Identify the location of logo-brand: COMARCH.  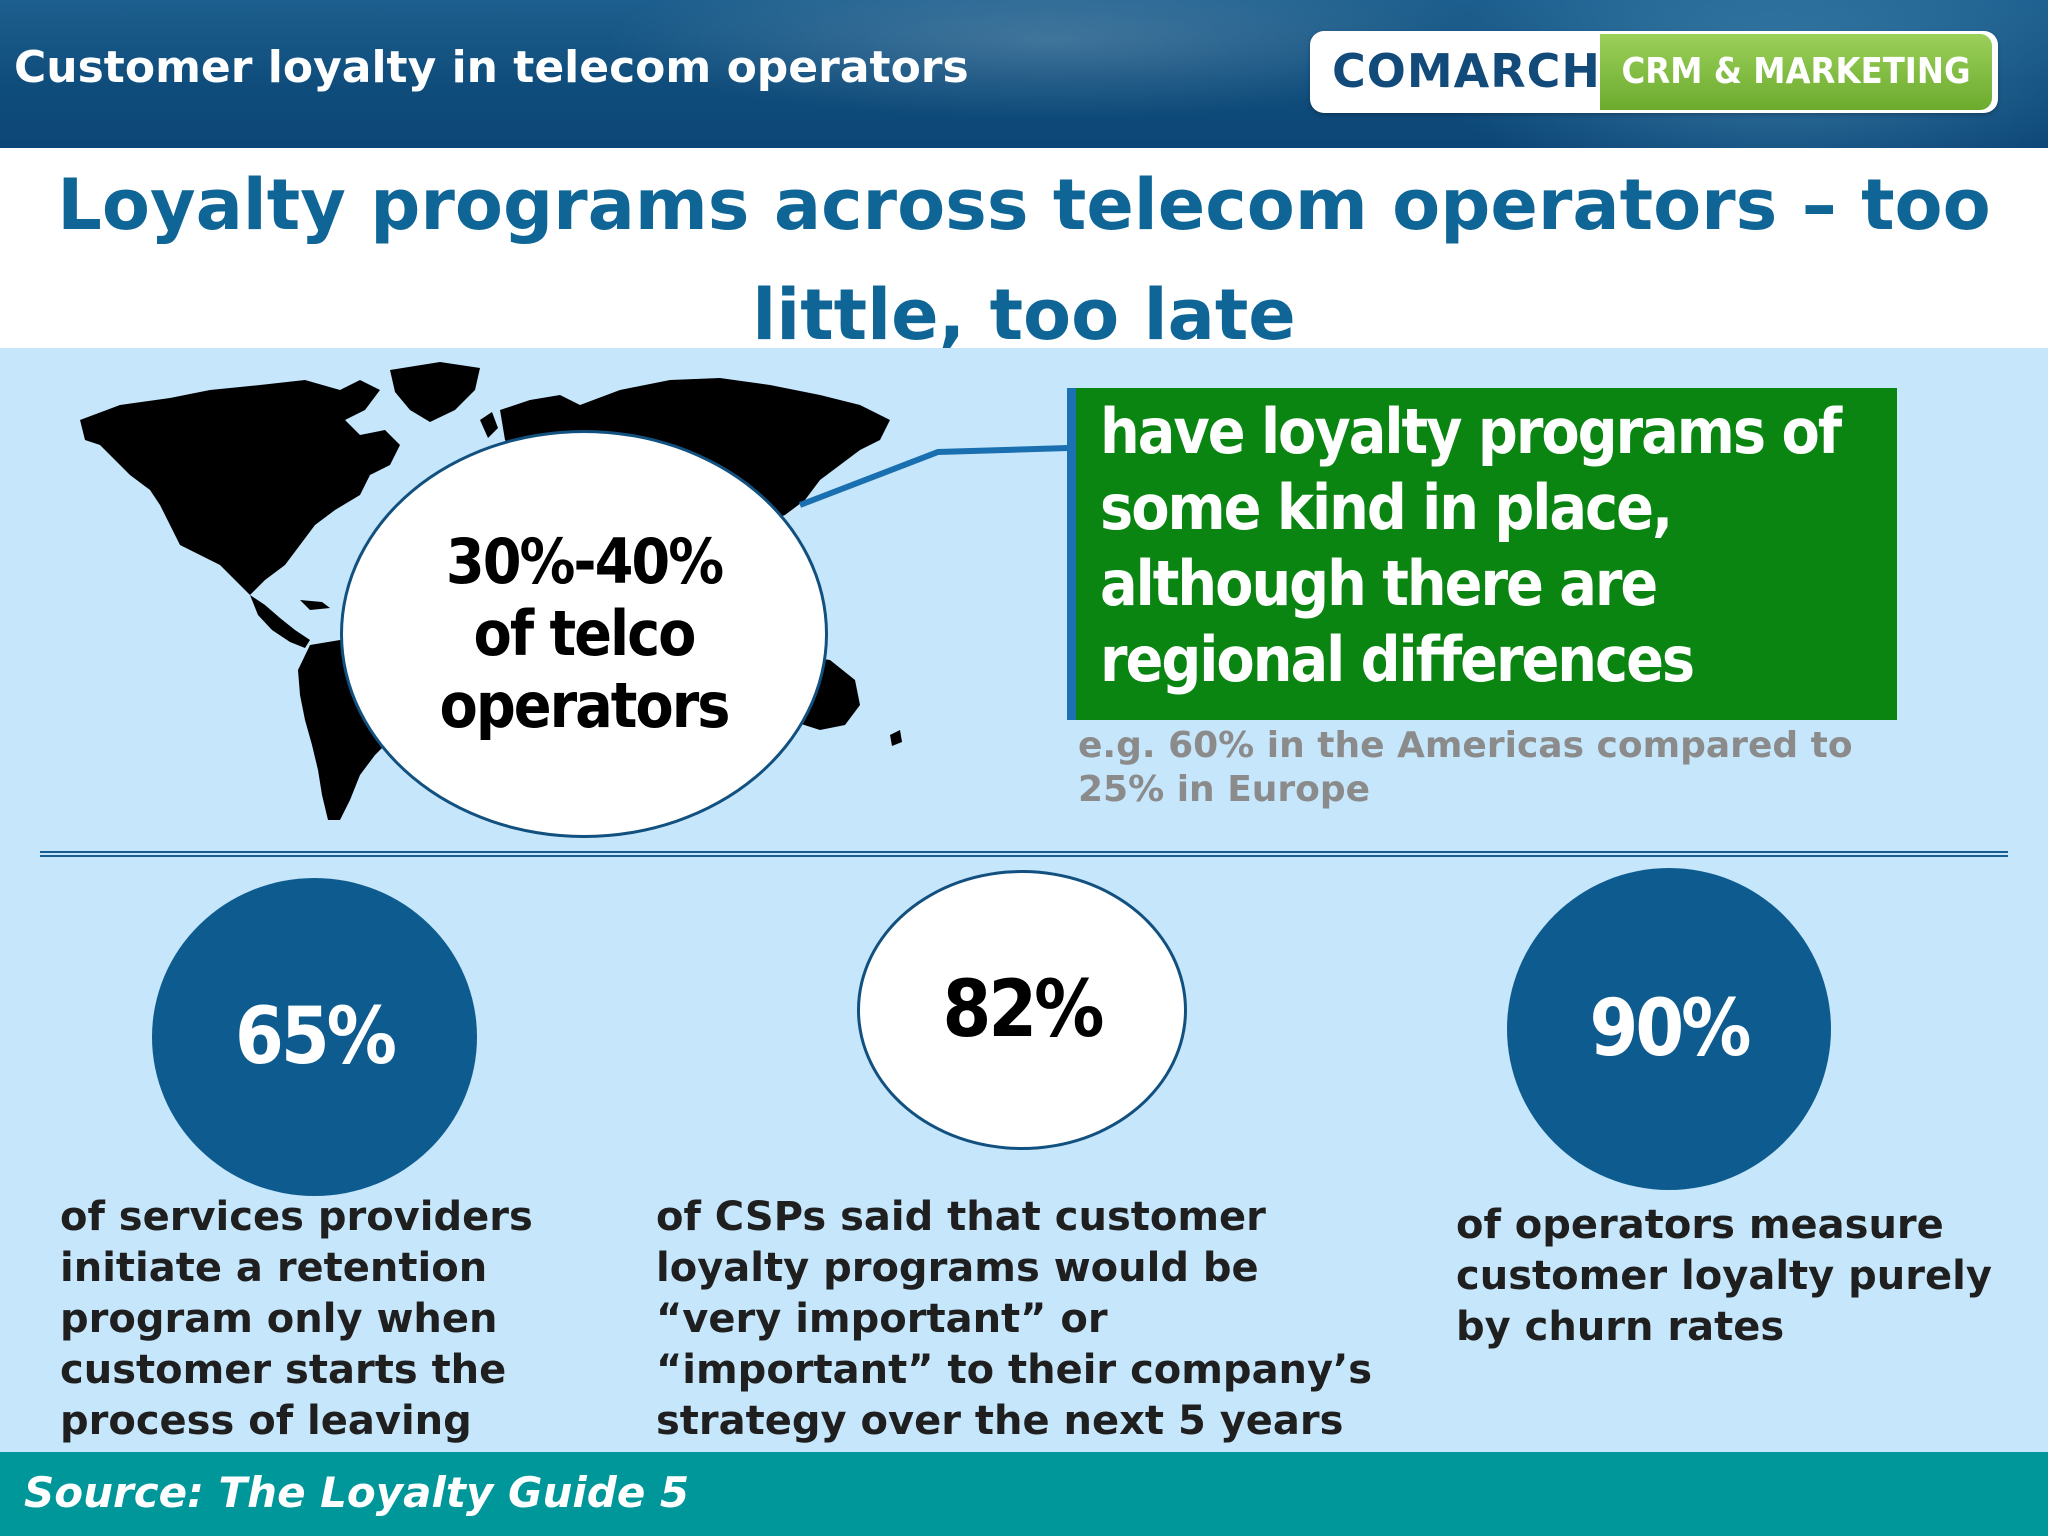
(1466, 71).